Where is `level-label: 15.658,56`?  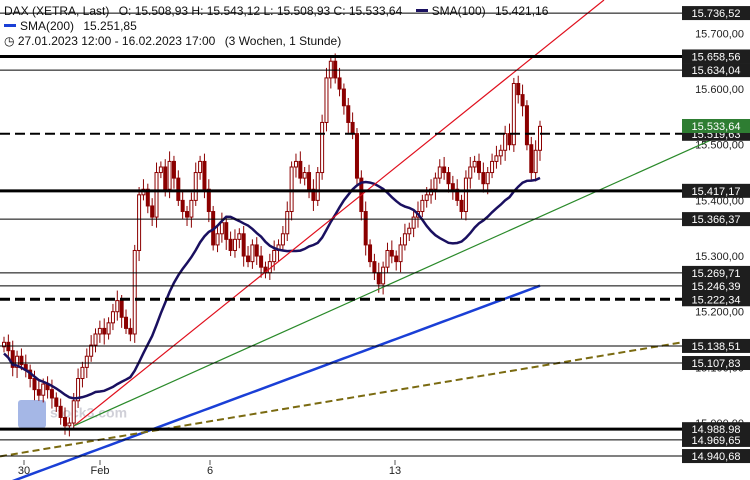 level-label: 15.658,56 is located at coordinates (716, 57).